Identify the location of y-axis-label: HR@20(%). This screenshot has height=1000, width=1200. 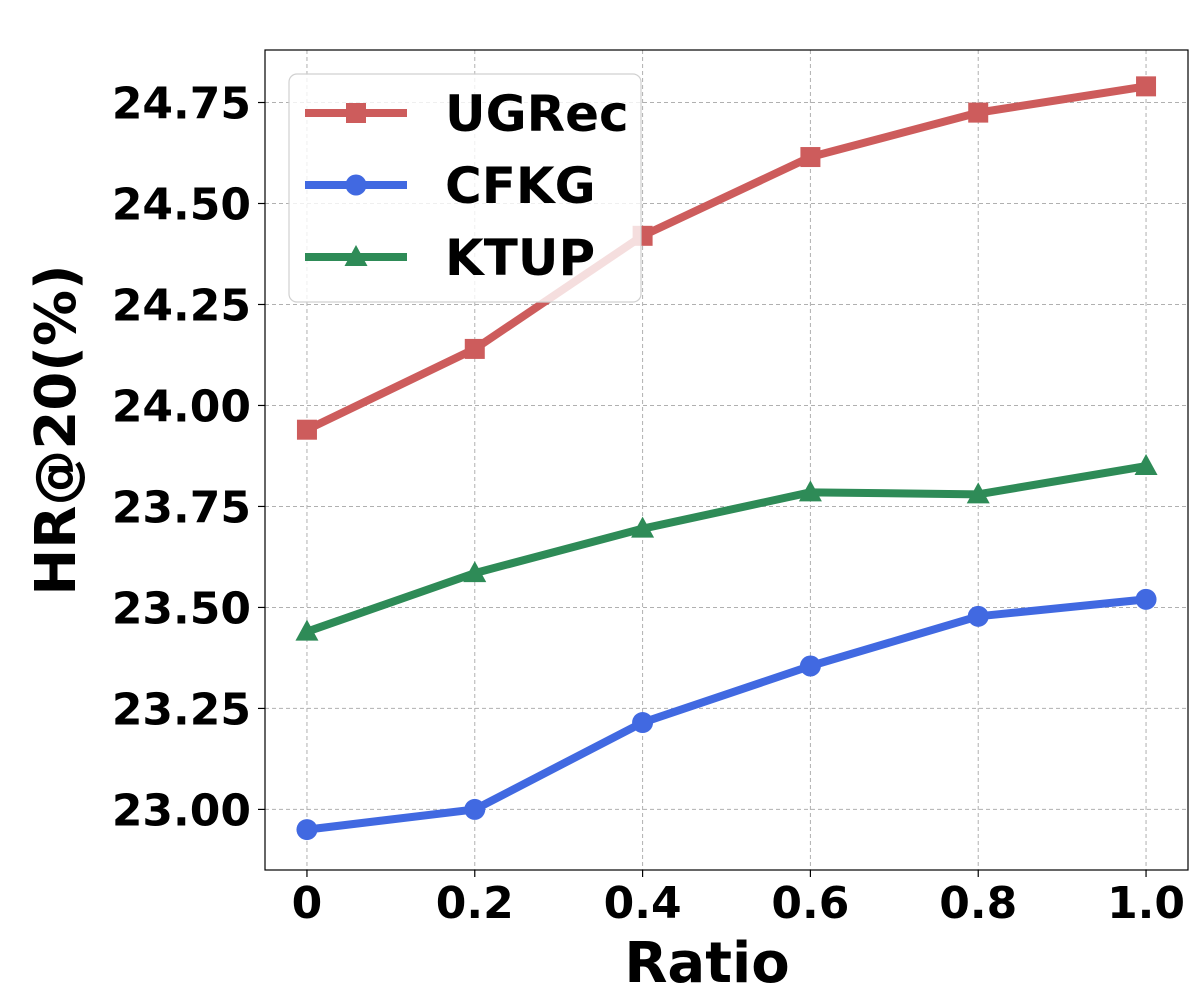
(56, 429).